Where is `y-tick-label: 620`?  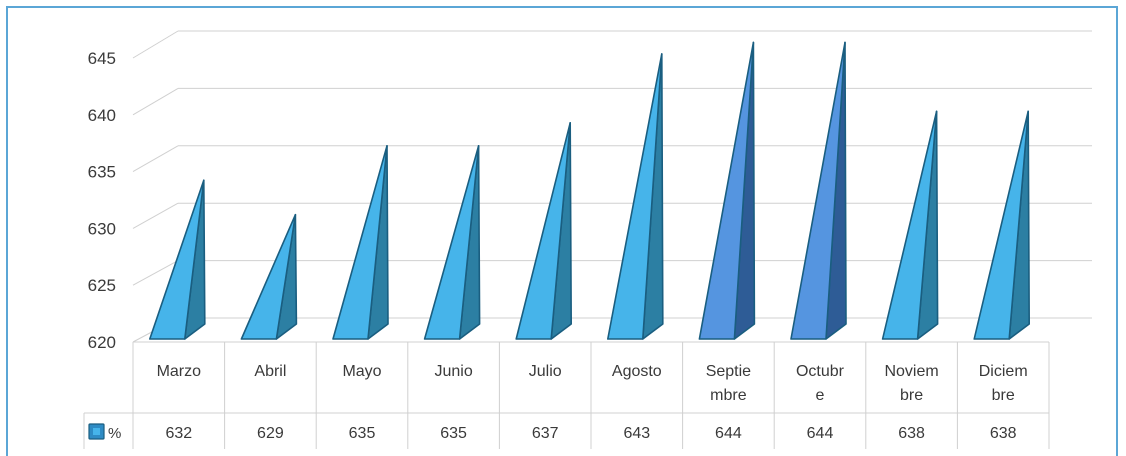
y-tick-label: 620 is located at coordinates (102, 342).